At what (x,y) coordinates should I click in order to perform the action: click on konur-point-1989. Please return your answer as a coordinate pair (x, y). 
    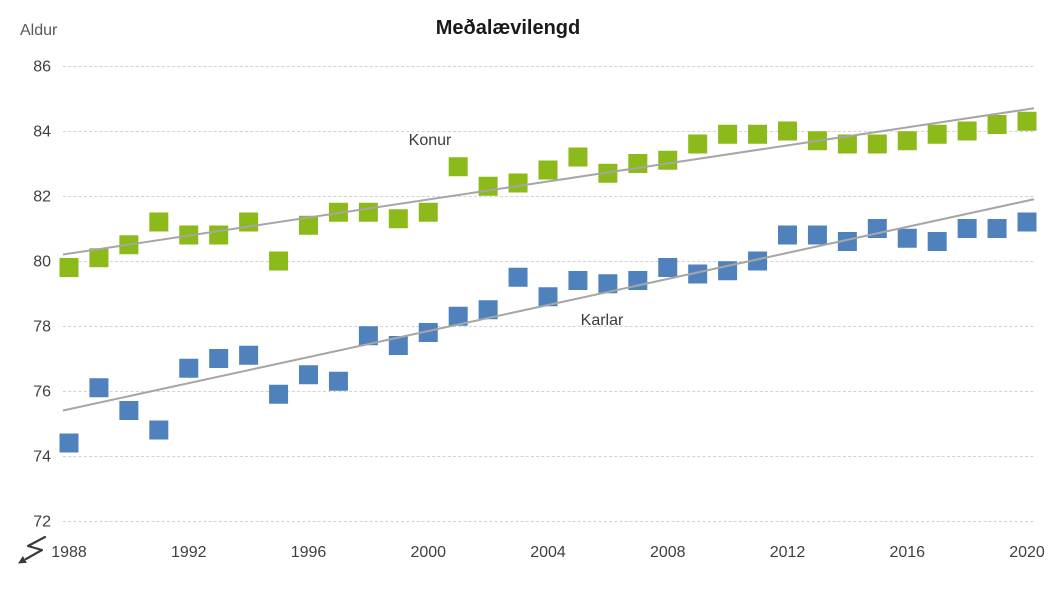
    Looking at the image, I should click on (99, 258).